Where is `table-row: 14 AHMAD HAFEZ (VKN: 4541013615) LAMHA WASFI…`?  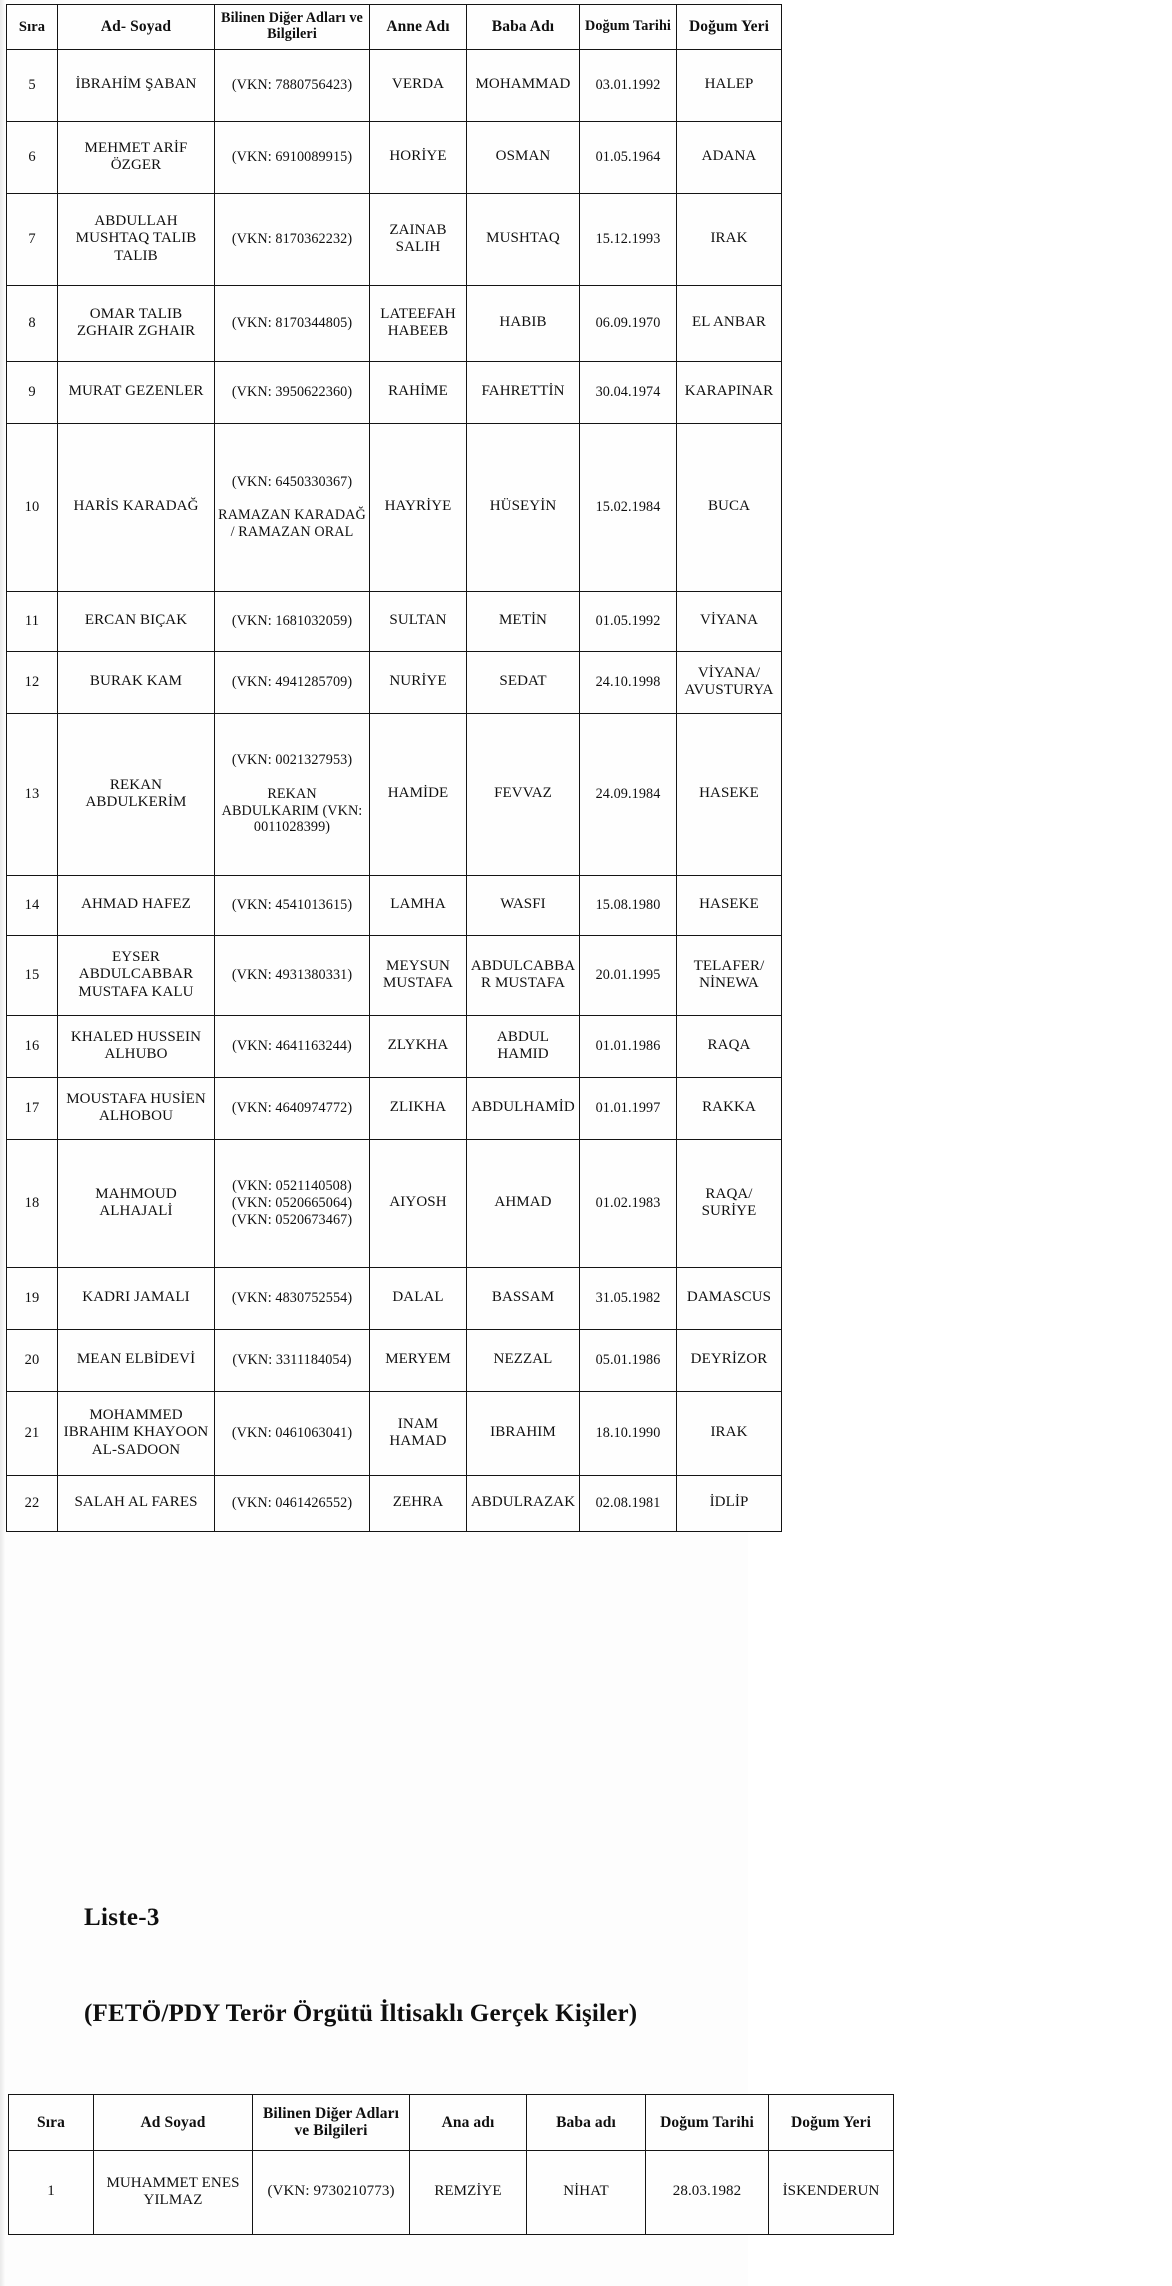
table-row: 14 AHMAD HAFEZ (VKN: 4541013615) LAMHA WASFI… is located at coordinates (394, 905).